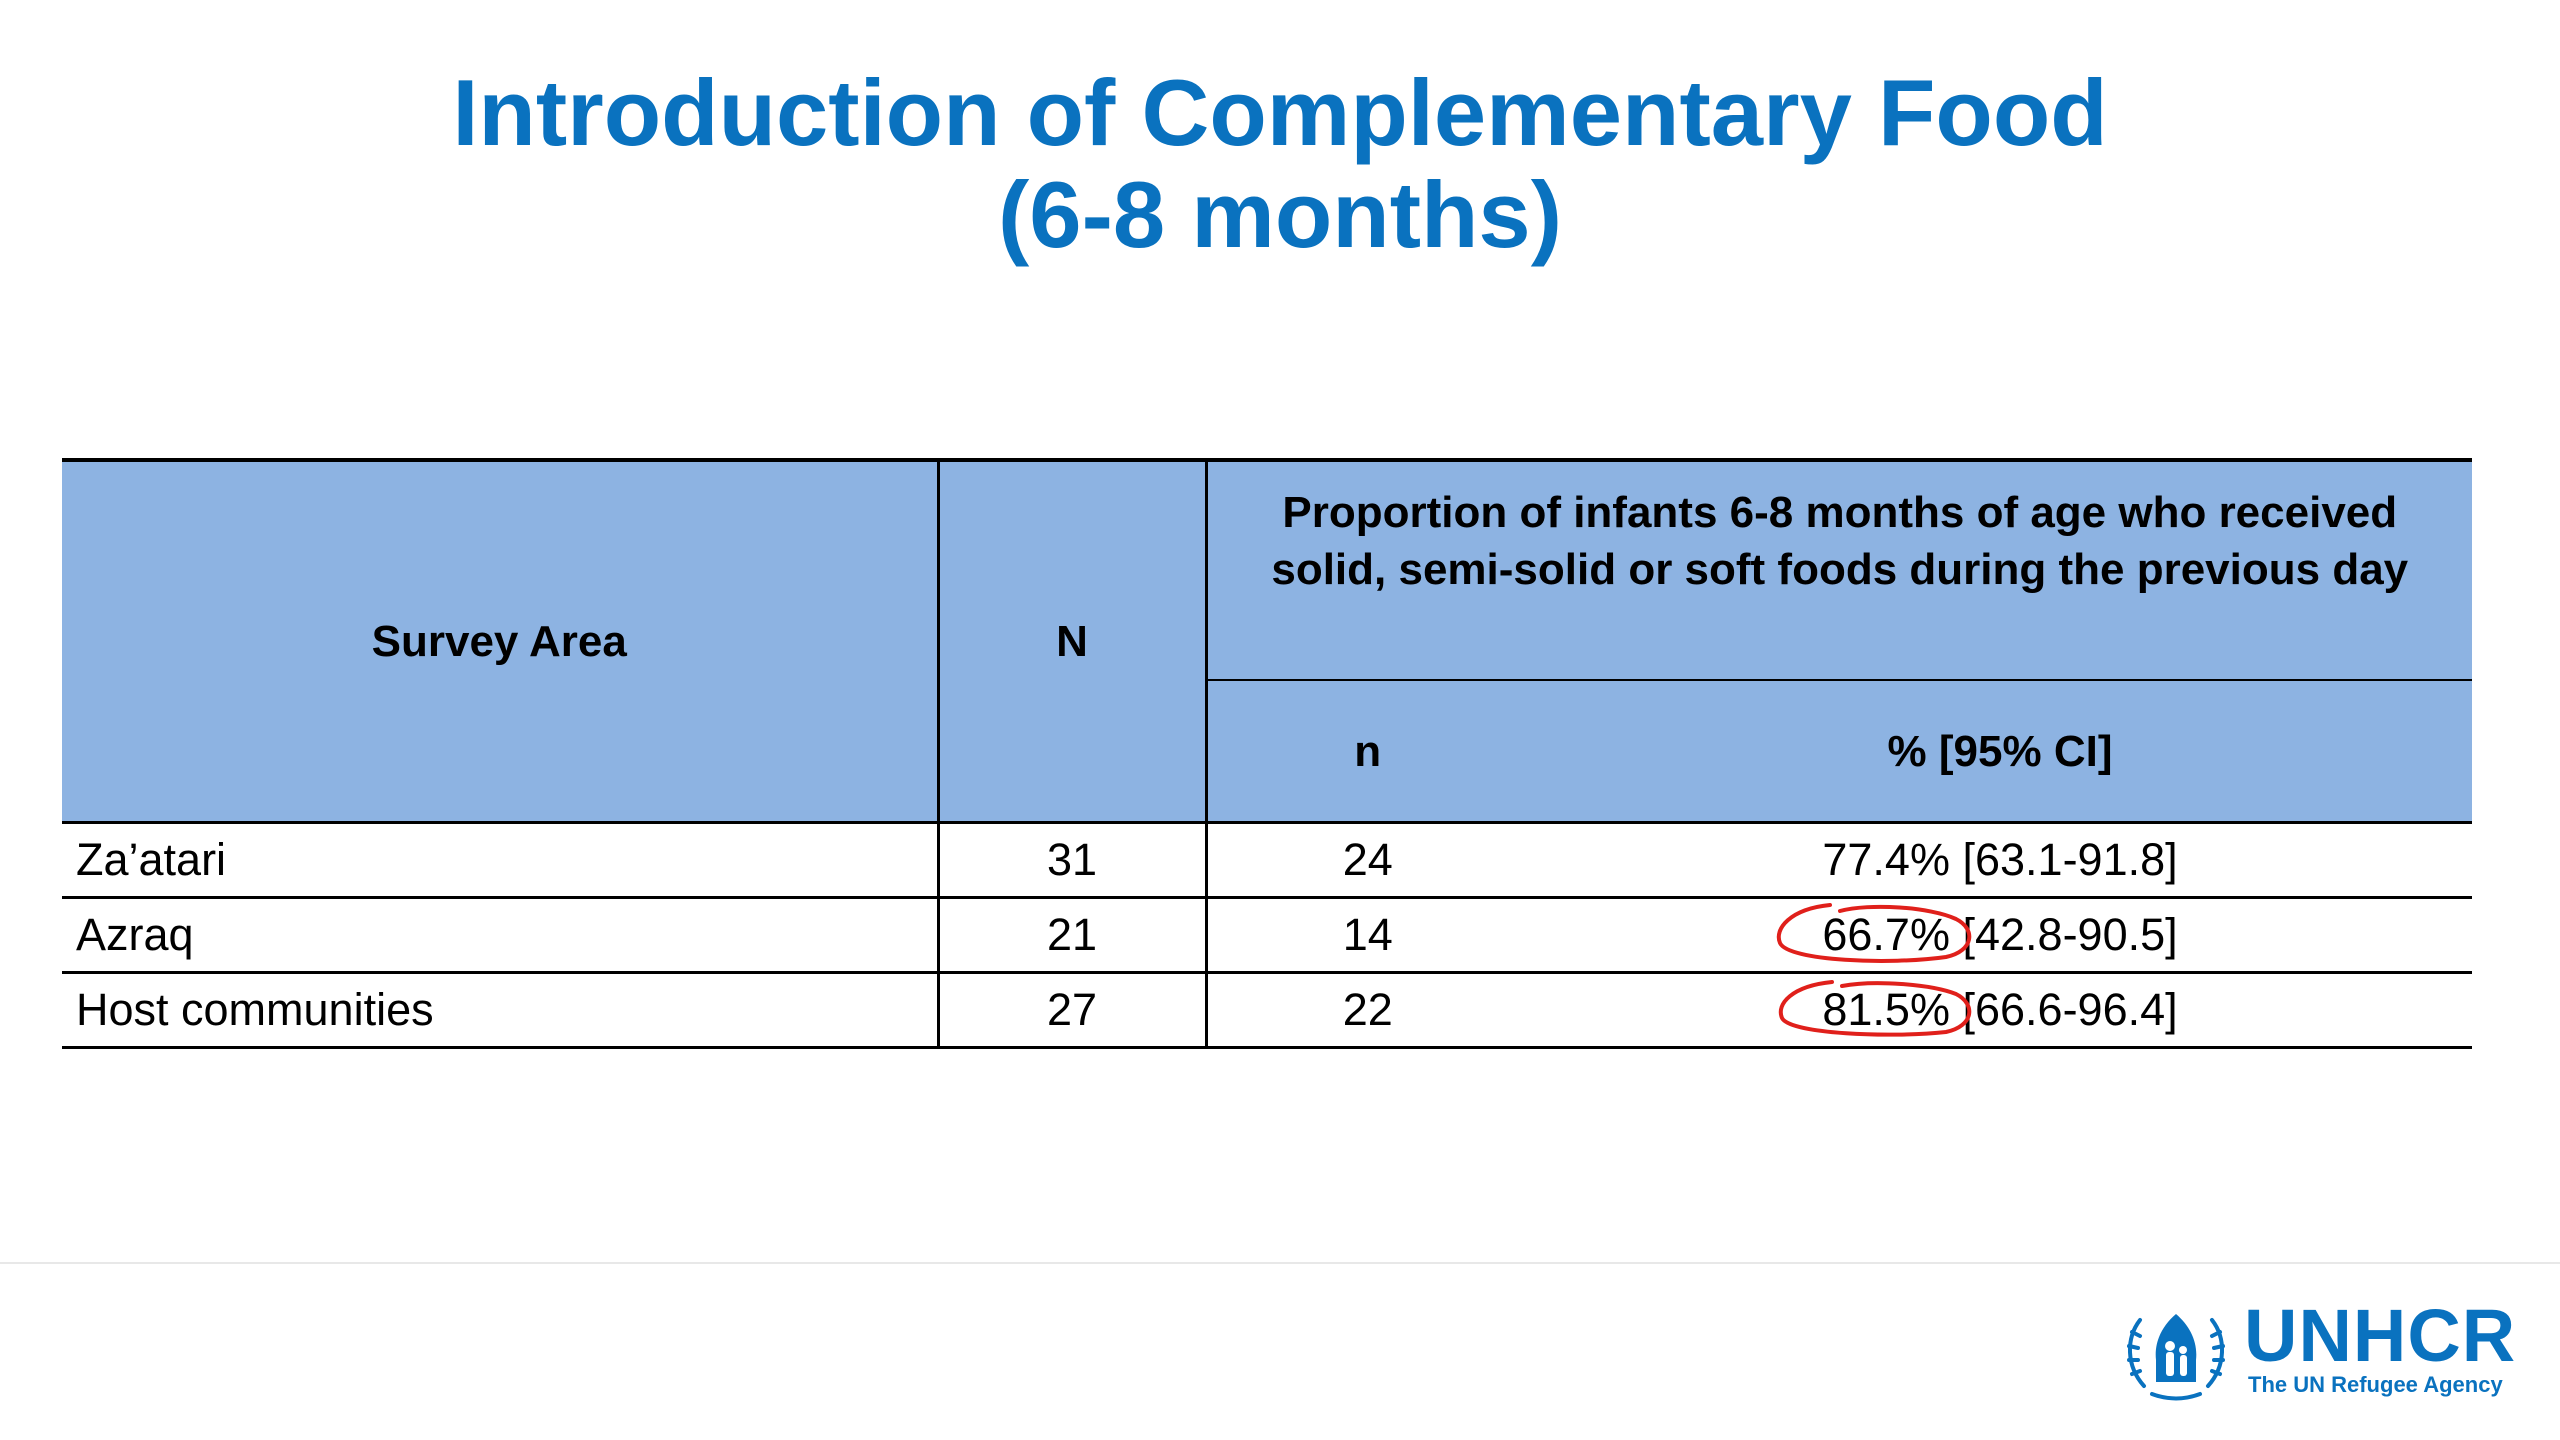  What do you see at coordinates (2070, 859) in the screenshot?
I see `ci-value: [63.1-91.8]` at bounding box center [2070, 859].